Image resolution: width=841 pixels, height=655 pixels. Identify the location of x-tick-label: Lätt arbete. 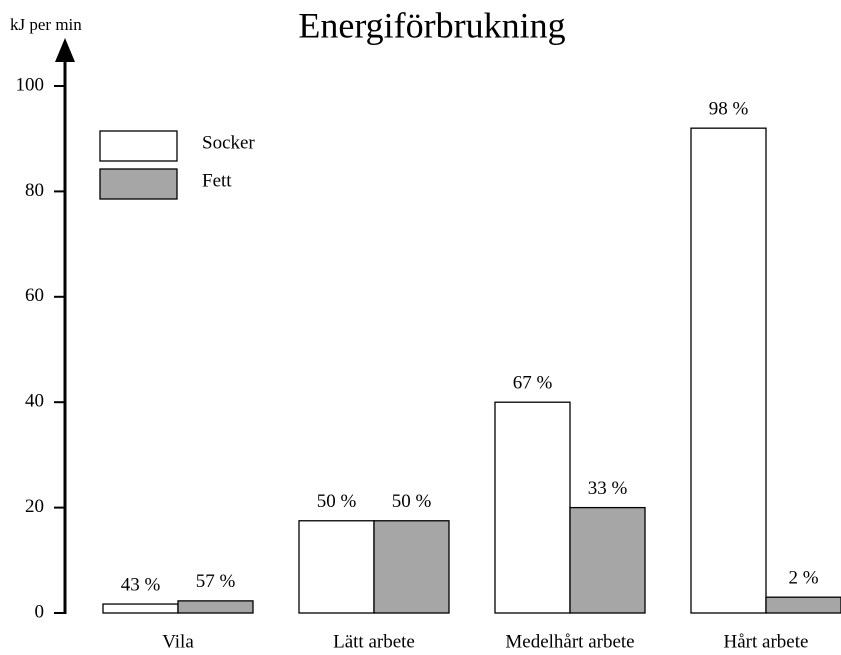
(374, 641).